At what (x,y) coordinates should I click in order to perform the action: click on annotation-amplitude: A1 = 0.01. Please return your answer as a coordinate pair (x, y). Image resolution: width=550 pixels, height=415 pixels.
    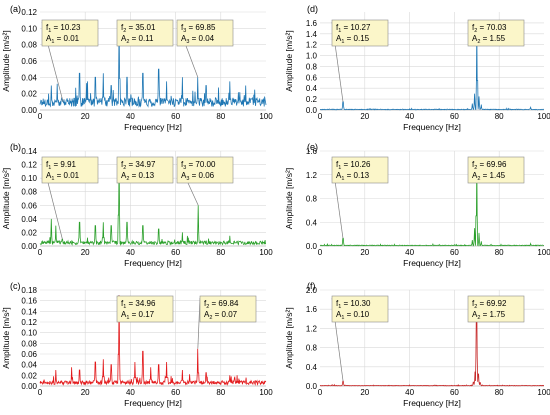
    Looking at the image, I should click on (63, 39).